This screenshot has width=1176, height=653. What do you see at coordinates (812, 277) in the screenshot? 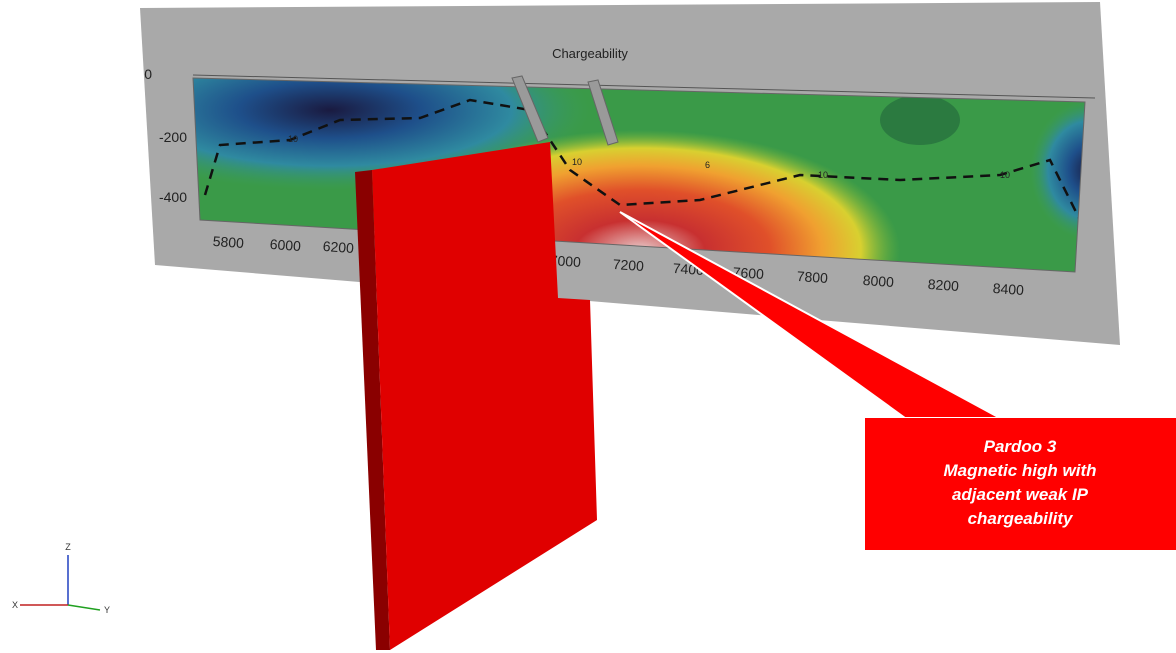
I see `easting-label: 7800` at bounding box center [812, 277].